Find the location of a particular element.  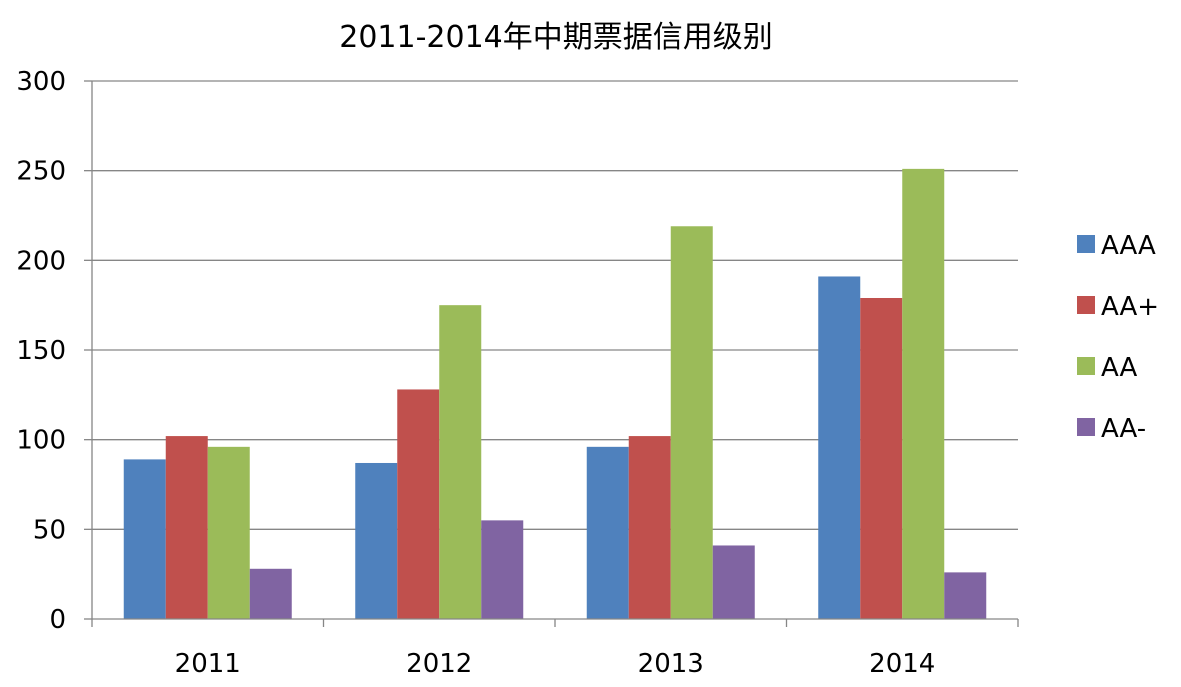

legend-label: AA+ is located at coordinates (1130, 307).